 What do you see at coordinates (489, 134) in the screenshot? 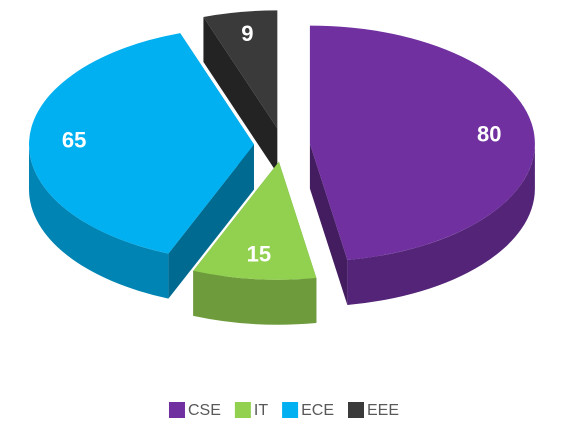
I see `data-label: 80` at bounding box center [489, 134].